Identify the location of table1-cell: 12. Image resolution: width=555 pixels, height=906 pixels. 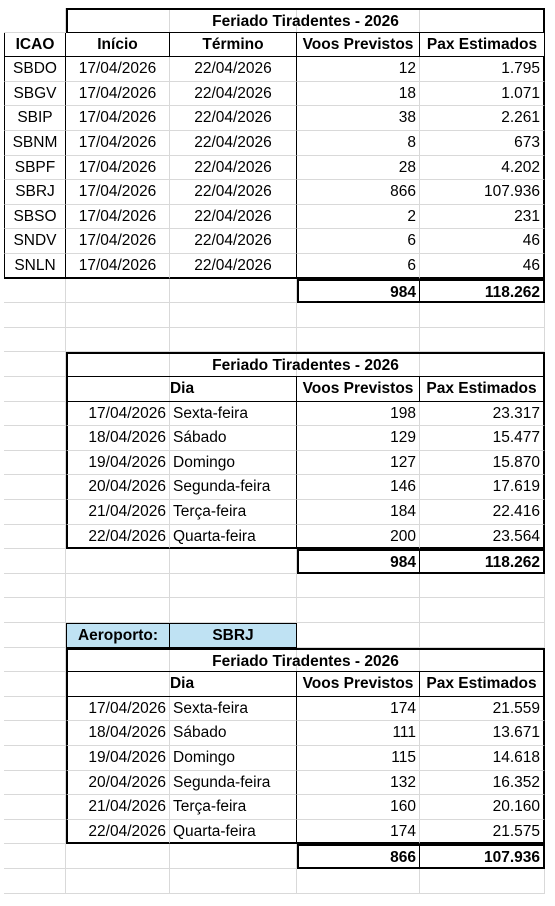
(358, 69).